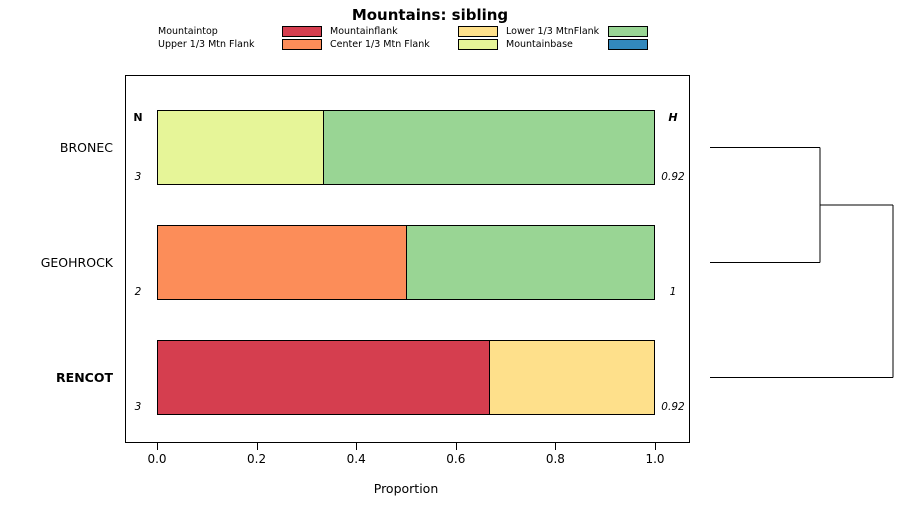 The height and width of the screenshot is (520, 900). What do you see at coordinates (84, 377) in the screenshot?
I see `row-label: RENCOT` at bounding box center [84, 377].